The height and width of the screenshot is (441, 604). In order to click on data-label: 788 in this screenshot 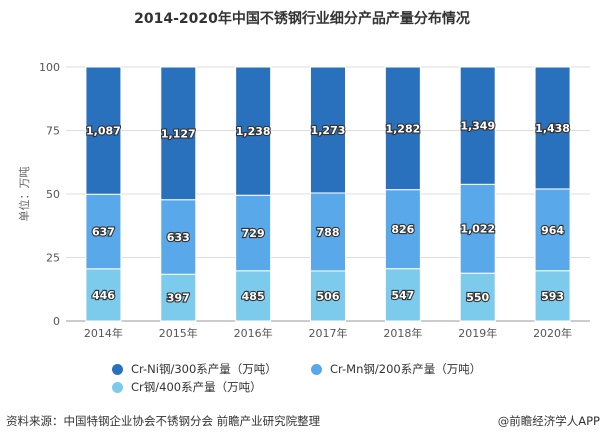, I will do `click(328, 232)`.